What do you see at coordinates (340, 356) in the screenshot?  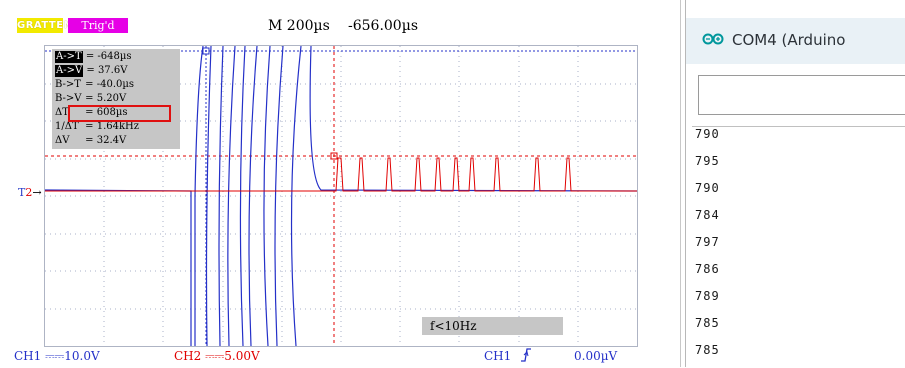 I see `scope-channel-bar: CH1 ⎓⎓10.0V CH2 ⎓⎓5.00V CH1 0.00µV` at bounding box center [340, 356].